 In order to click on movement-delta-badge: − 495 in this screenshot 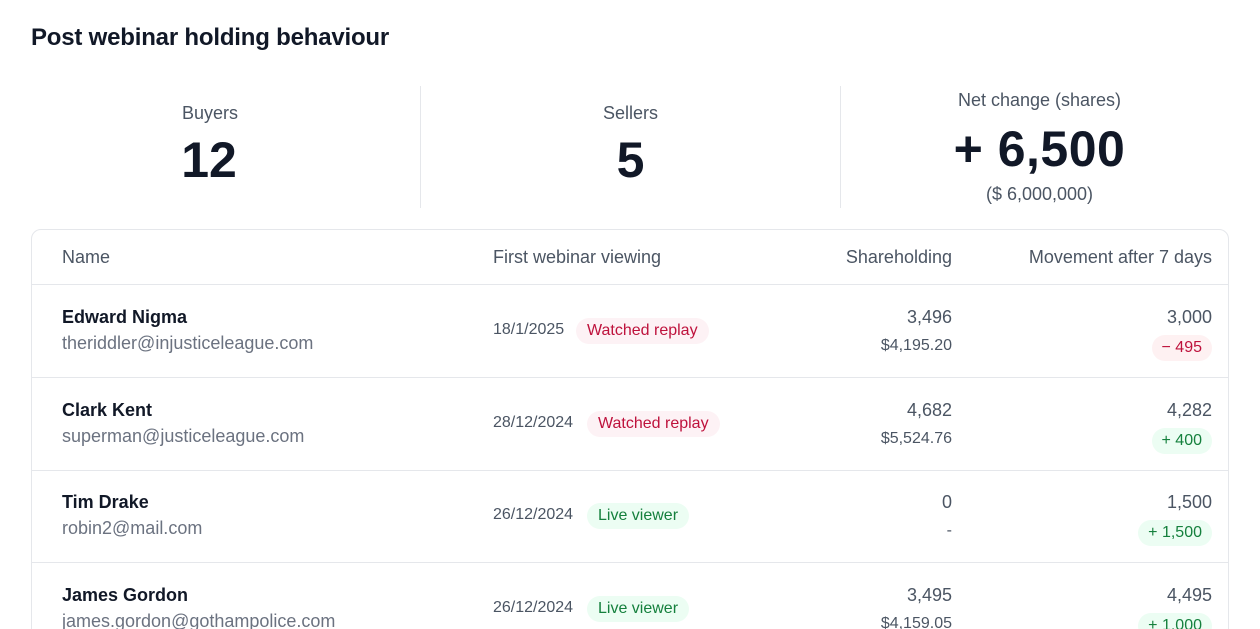, I will do `click(1181, 348)`.